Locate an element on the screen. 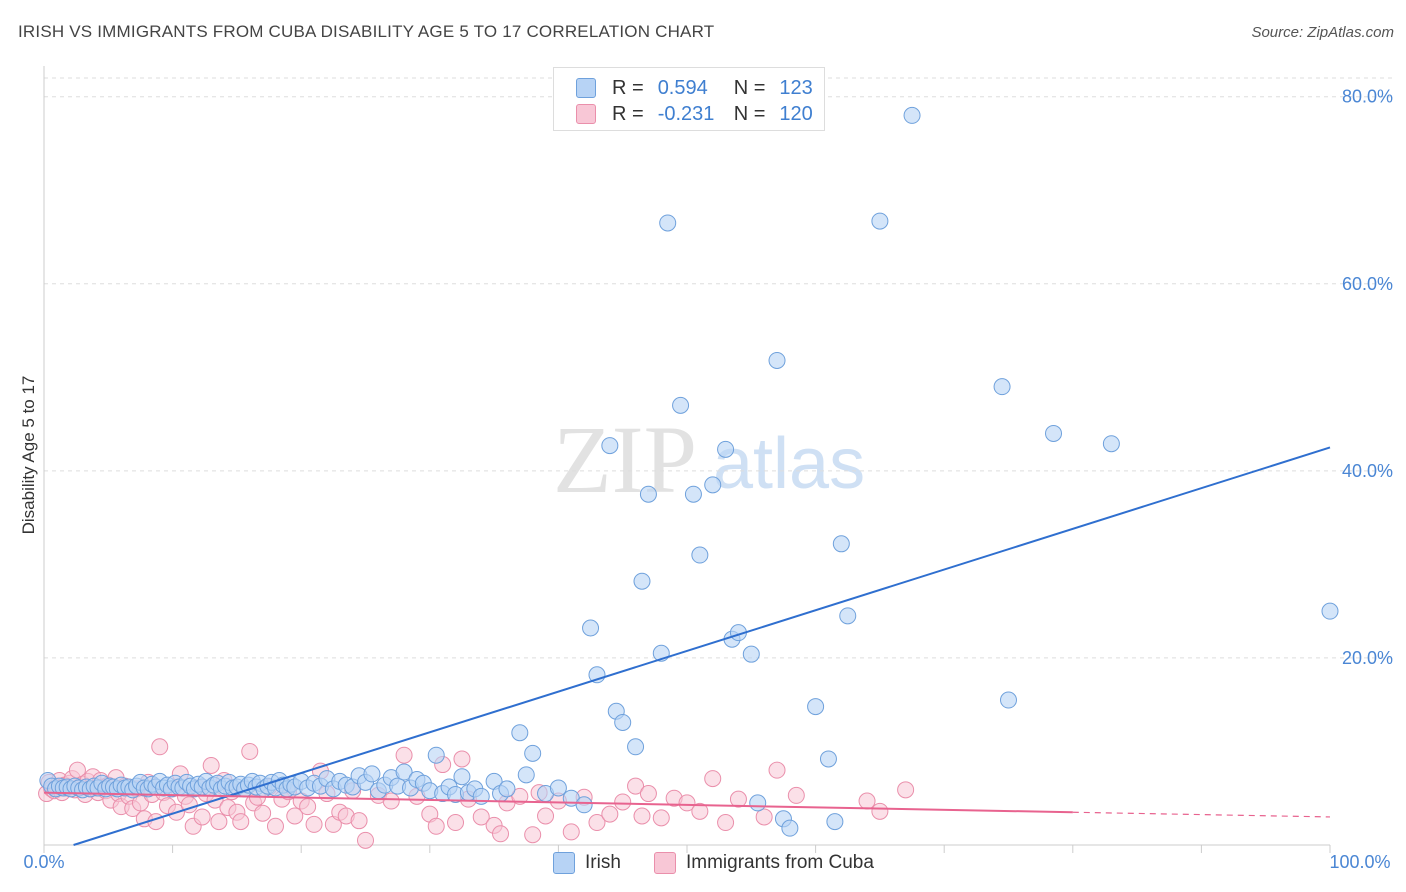  irish-legend-swatch is located at coordinates (564, 863).